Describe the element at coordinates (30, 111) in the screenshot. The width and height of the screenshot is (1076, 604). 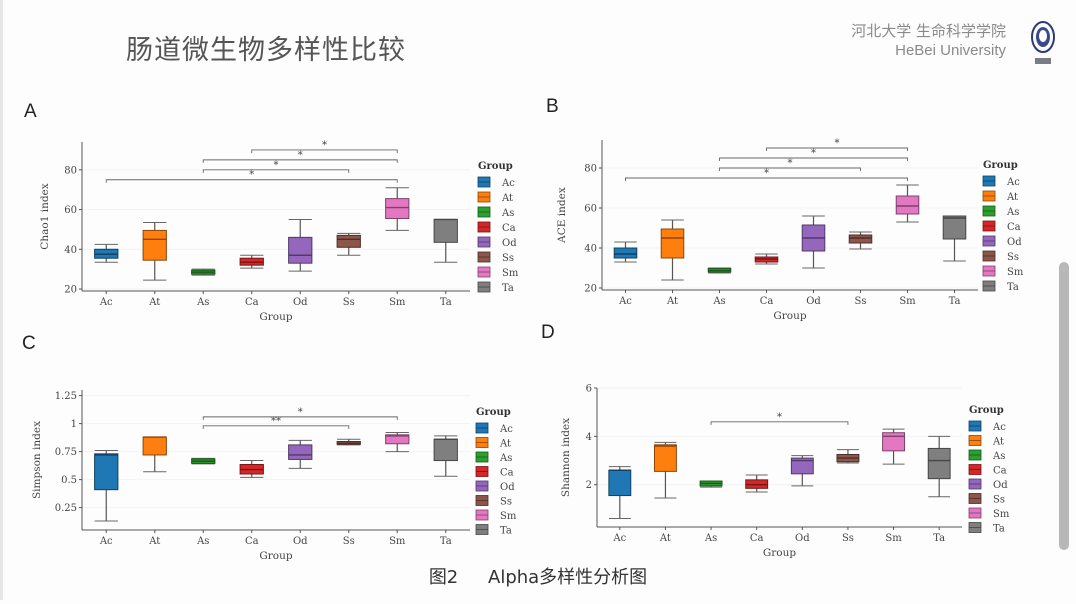
I see `panel-label-a: A` at that location.